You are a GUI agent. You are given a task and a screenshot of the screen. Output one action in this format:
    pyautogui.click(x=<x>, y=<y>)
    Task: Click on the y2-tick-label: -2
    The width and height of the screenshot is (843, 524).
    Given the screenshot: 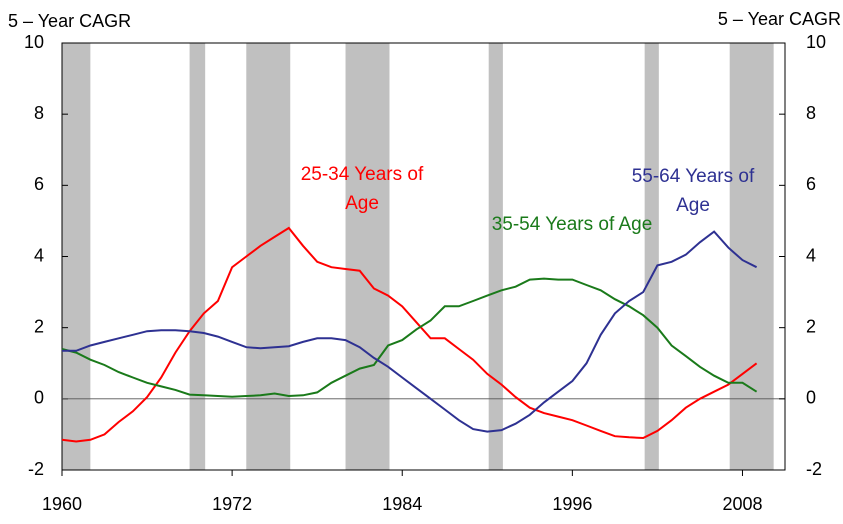 What is the action you would take?
    pyautogui.click(x=814, y=469)
    